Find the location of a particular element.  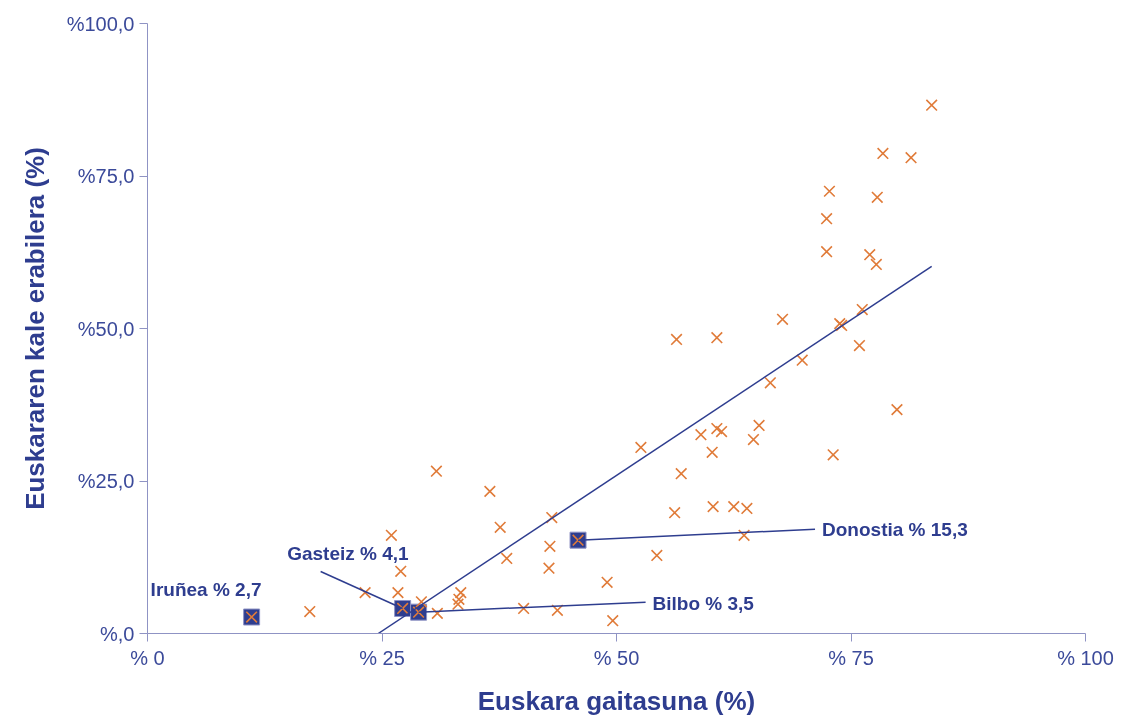

x-tick-label: % 50 is located at coordinates (616, 657).